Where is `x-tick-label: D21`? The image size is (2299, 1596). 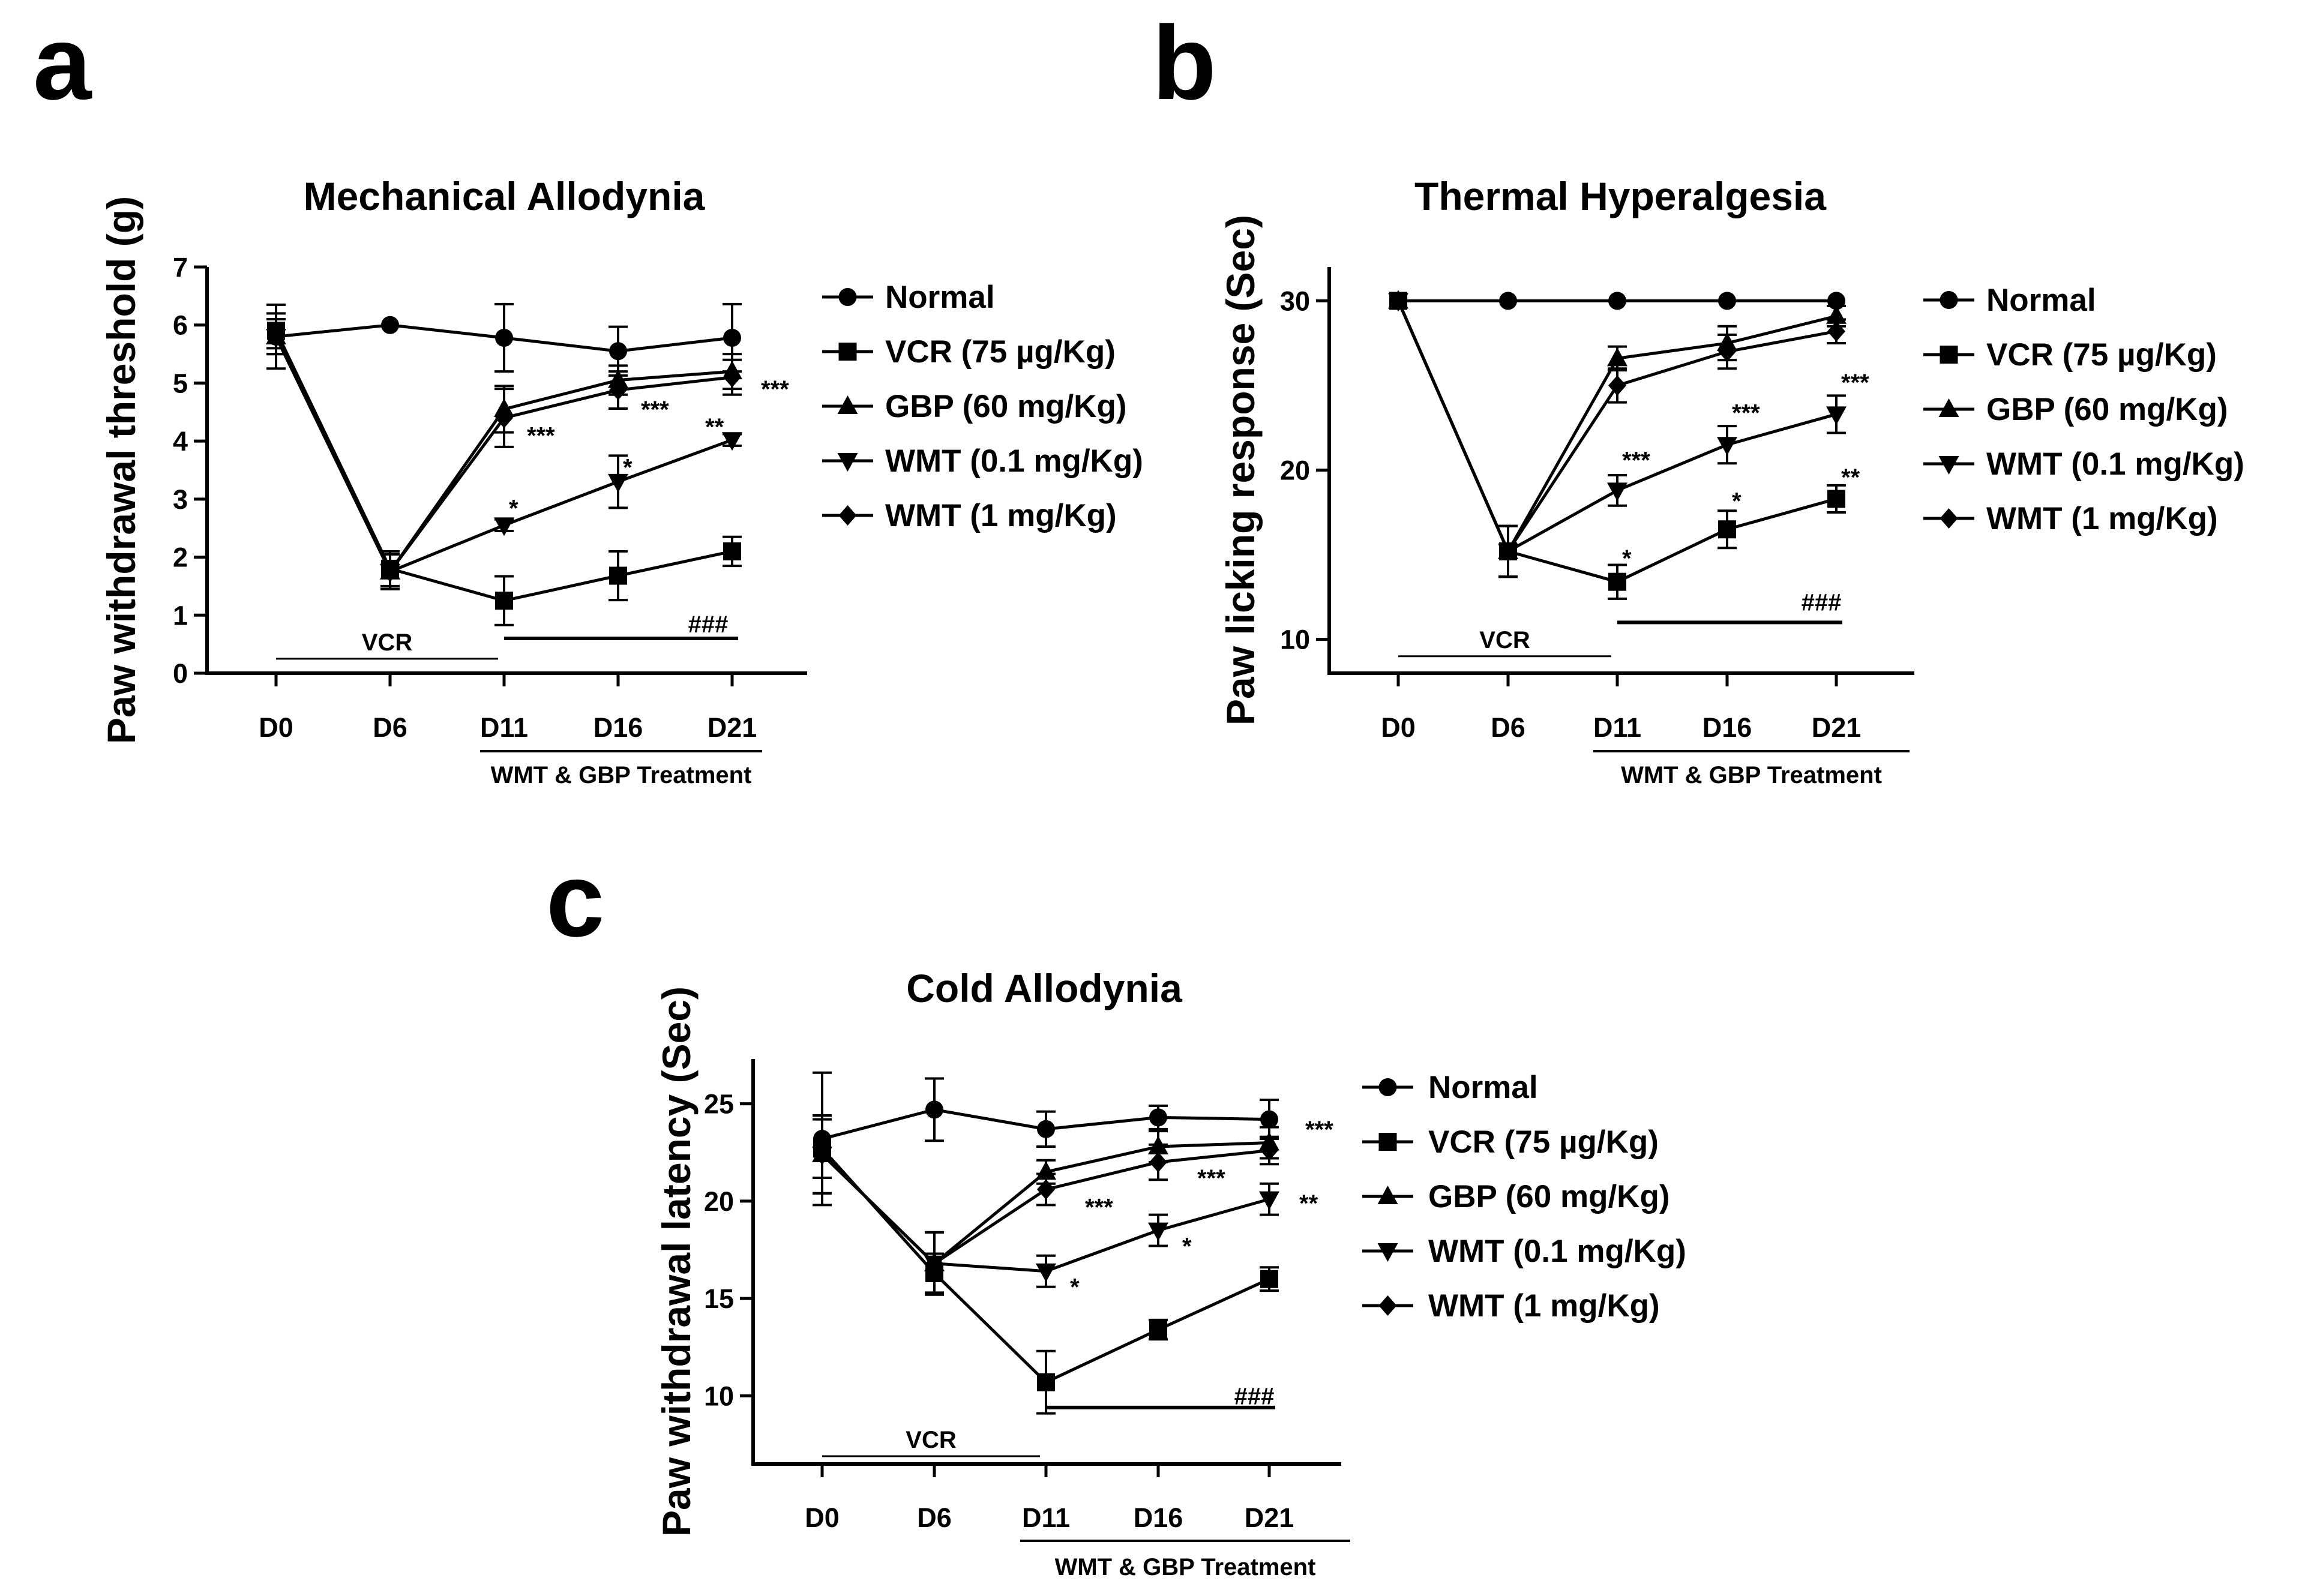 x-tick-label: D21 is located at coordinates (1837, 727).